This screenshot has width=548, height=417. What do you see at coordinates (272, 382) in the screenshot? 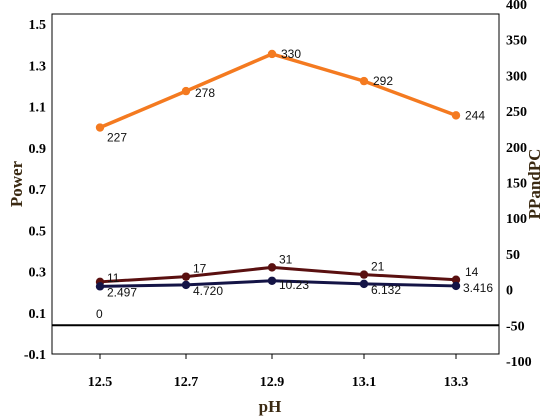
I see `x-tick-label: 12.9` at bounding box center [272, 382].